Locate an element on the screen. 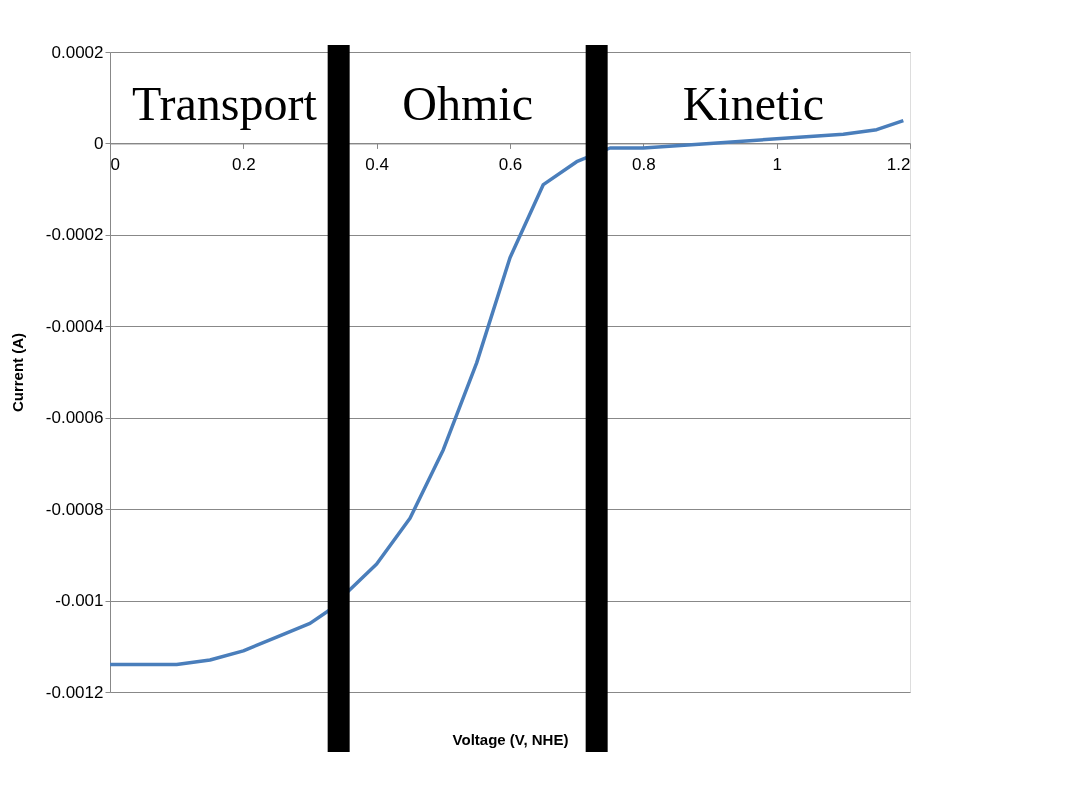 The height and width of the screenshot is (795, 1078). y-tick-label: 0.0002 is located at coordinates (77, 52).